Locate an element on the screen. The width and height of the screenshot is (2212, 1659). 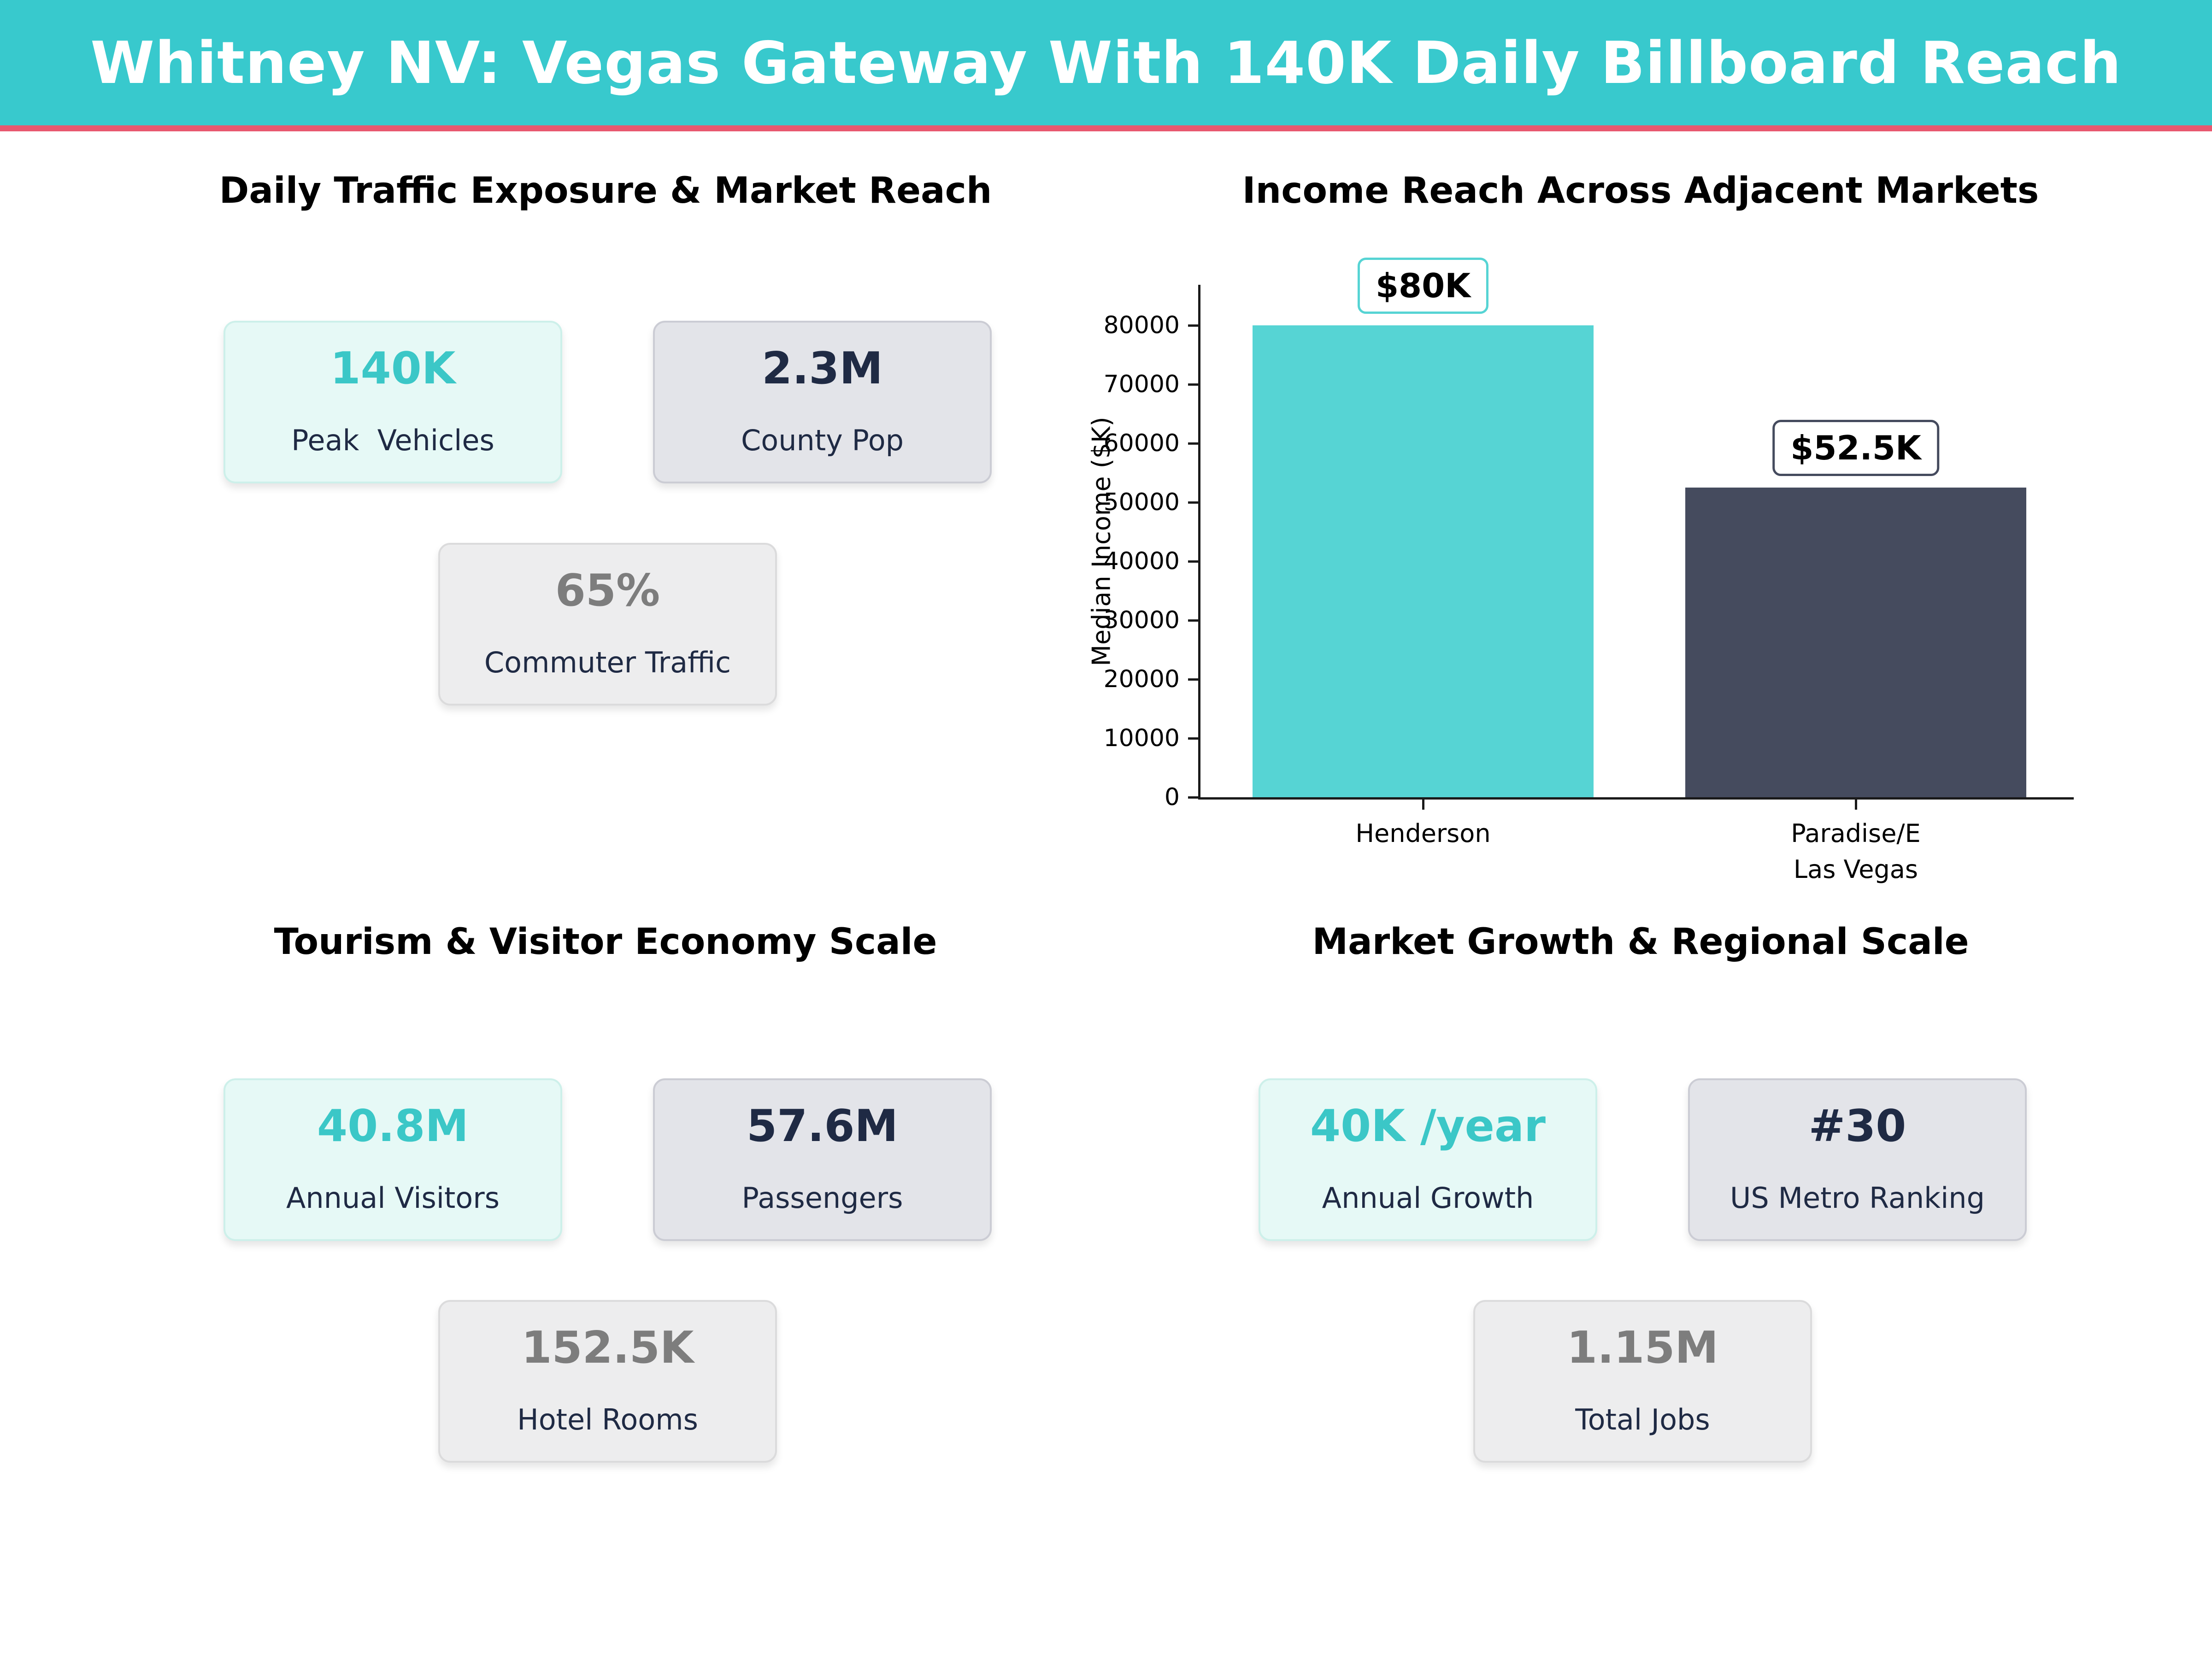
stat-label: Annual Growth is located at coordinates (1428, 1198).